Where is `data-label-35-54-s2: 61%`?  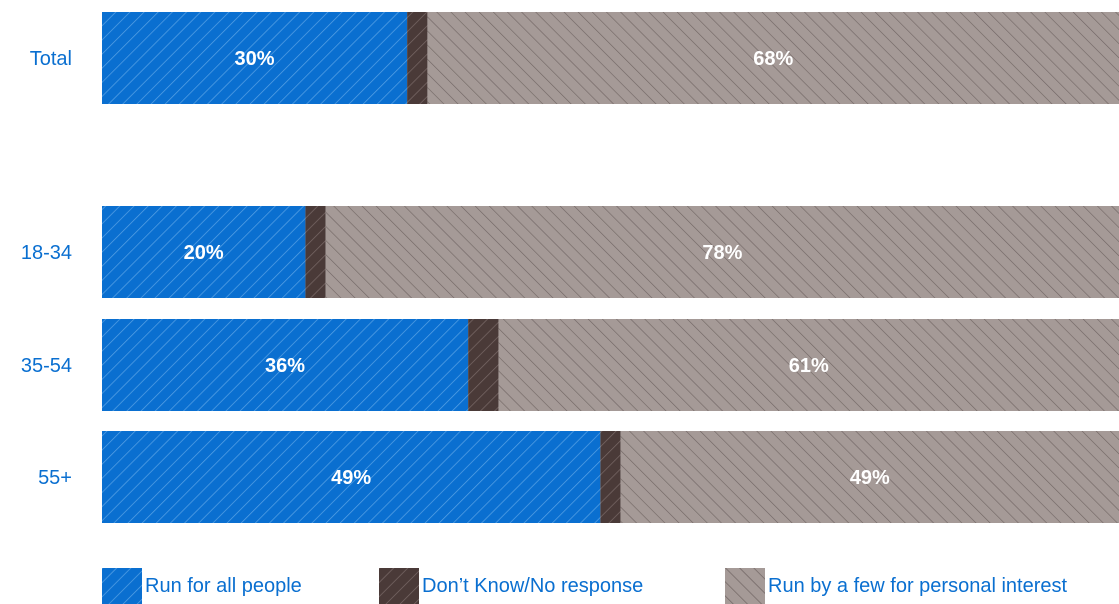 data-label-35-54-s2: 61% is located at coordinates (809, 366).